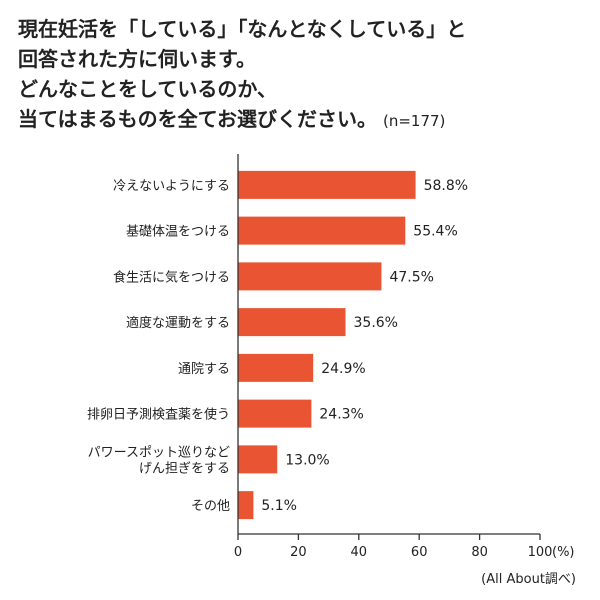 The width and height of the screenshot is (600, 600). I want to click on value-label-7: 5.1%, so click(279, 506).